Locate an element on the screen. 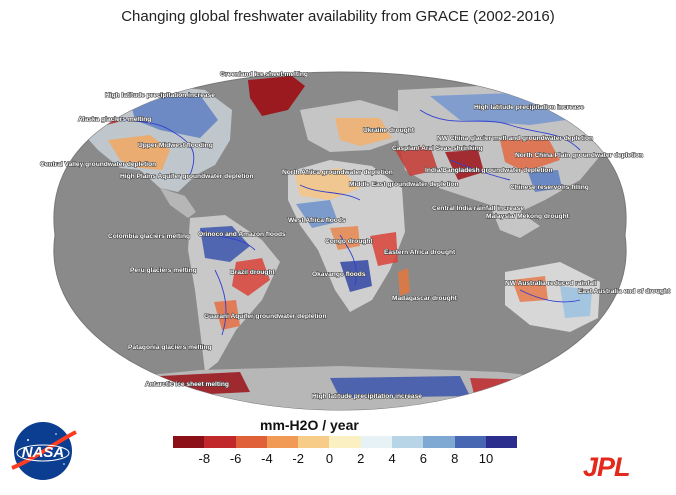 This screenshot has width=676, height=495. annotation: Chinese reservoirs filling is located at coordinates (549, 187).